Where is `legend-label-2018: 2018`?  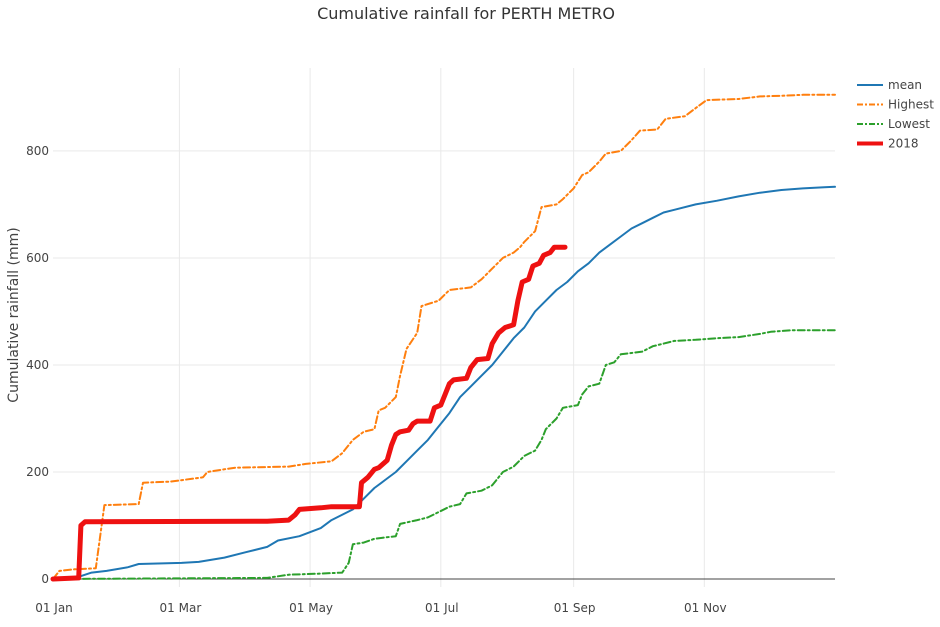
legend-label-2018: 2018 is located at coordinates (903, 144).